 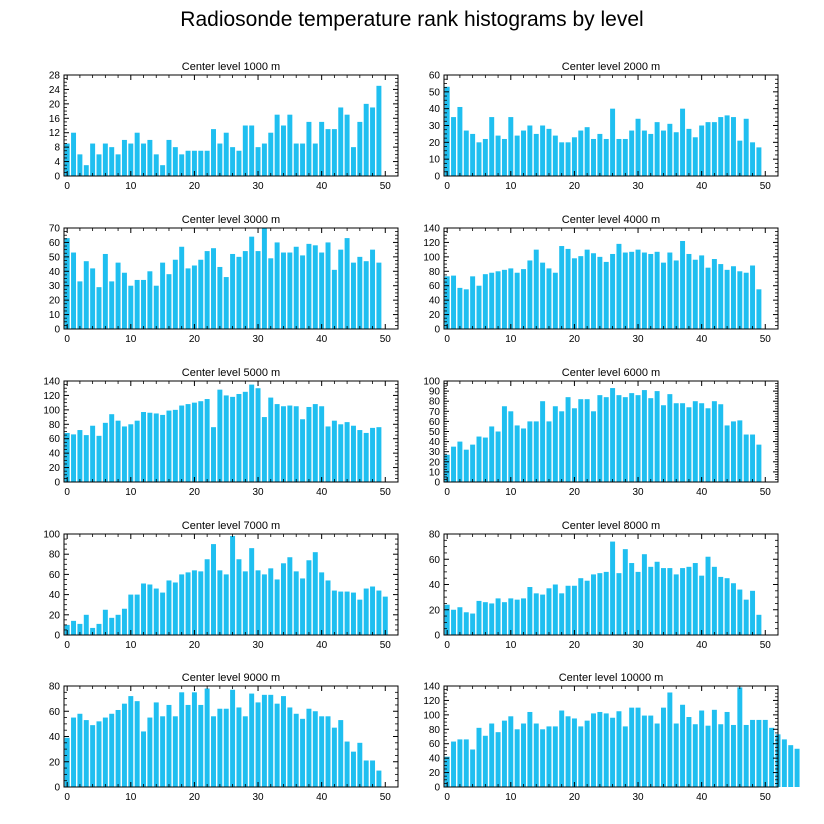 What do you see at coordinates (611, 373) in the screenshot?
I see `panel-title: Center level 6000 m` at bounding box center [611, 373].